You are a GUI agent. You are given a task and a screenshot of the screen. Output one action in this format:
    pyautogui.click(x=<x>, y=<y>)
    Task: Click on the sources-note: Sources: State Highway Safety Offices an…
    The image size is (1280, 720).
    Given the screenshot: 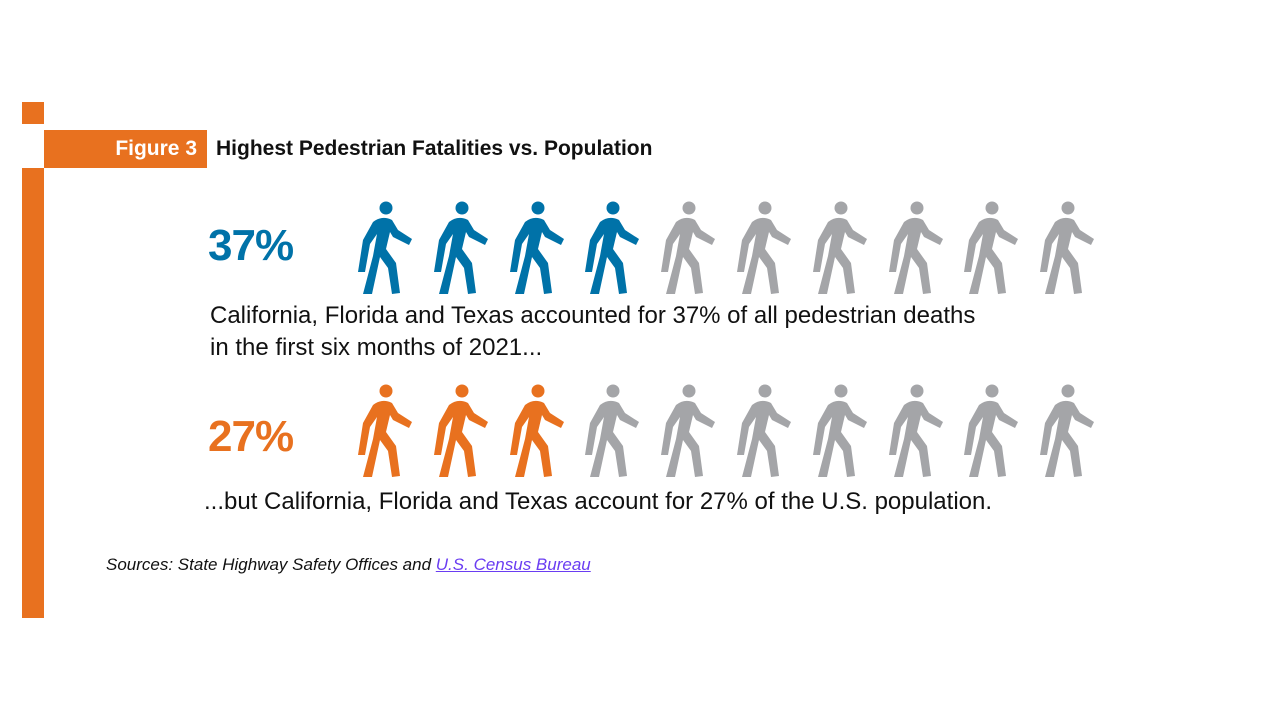 What is the action you would take?
    pyautogui.click(x=348, y=565)
    